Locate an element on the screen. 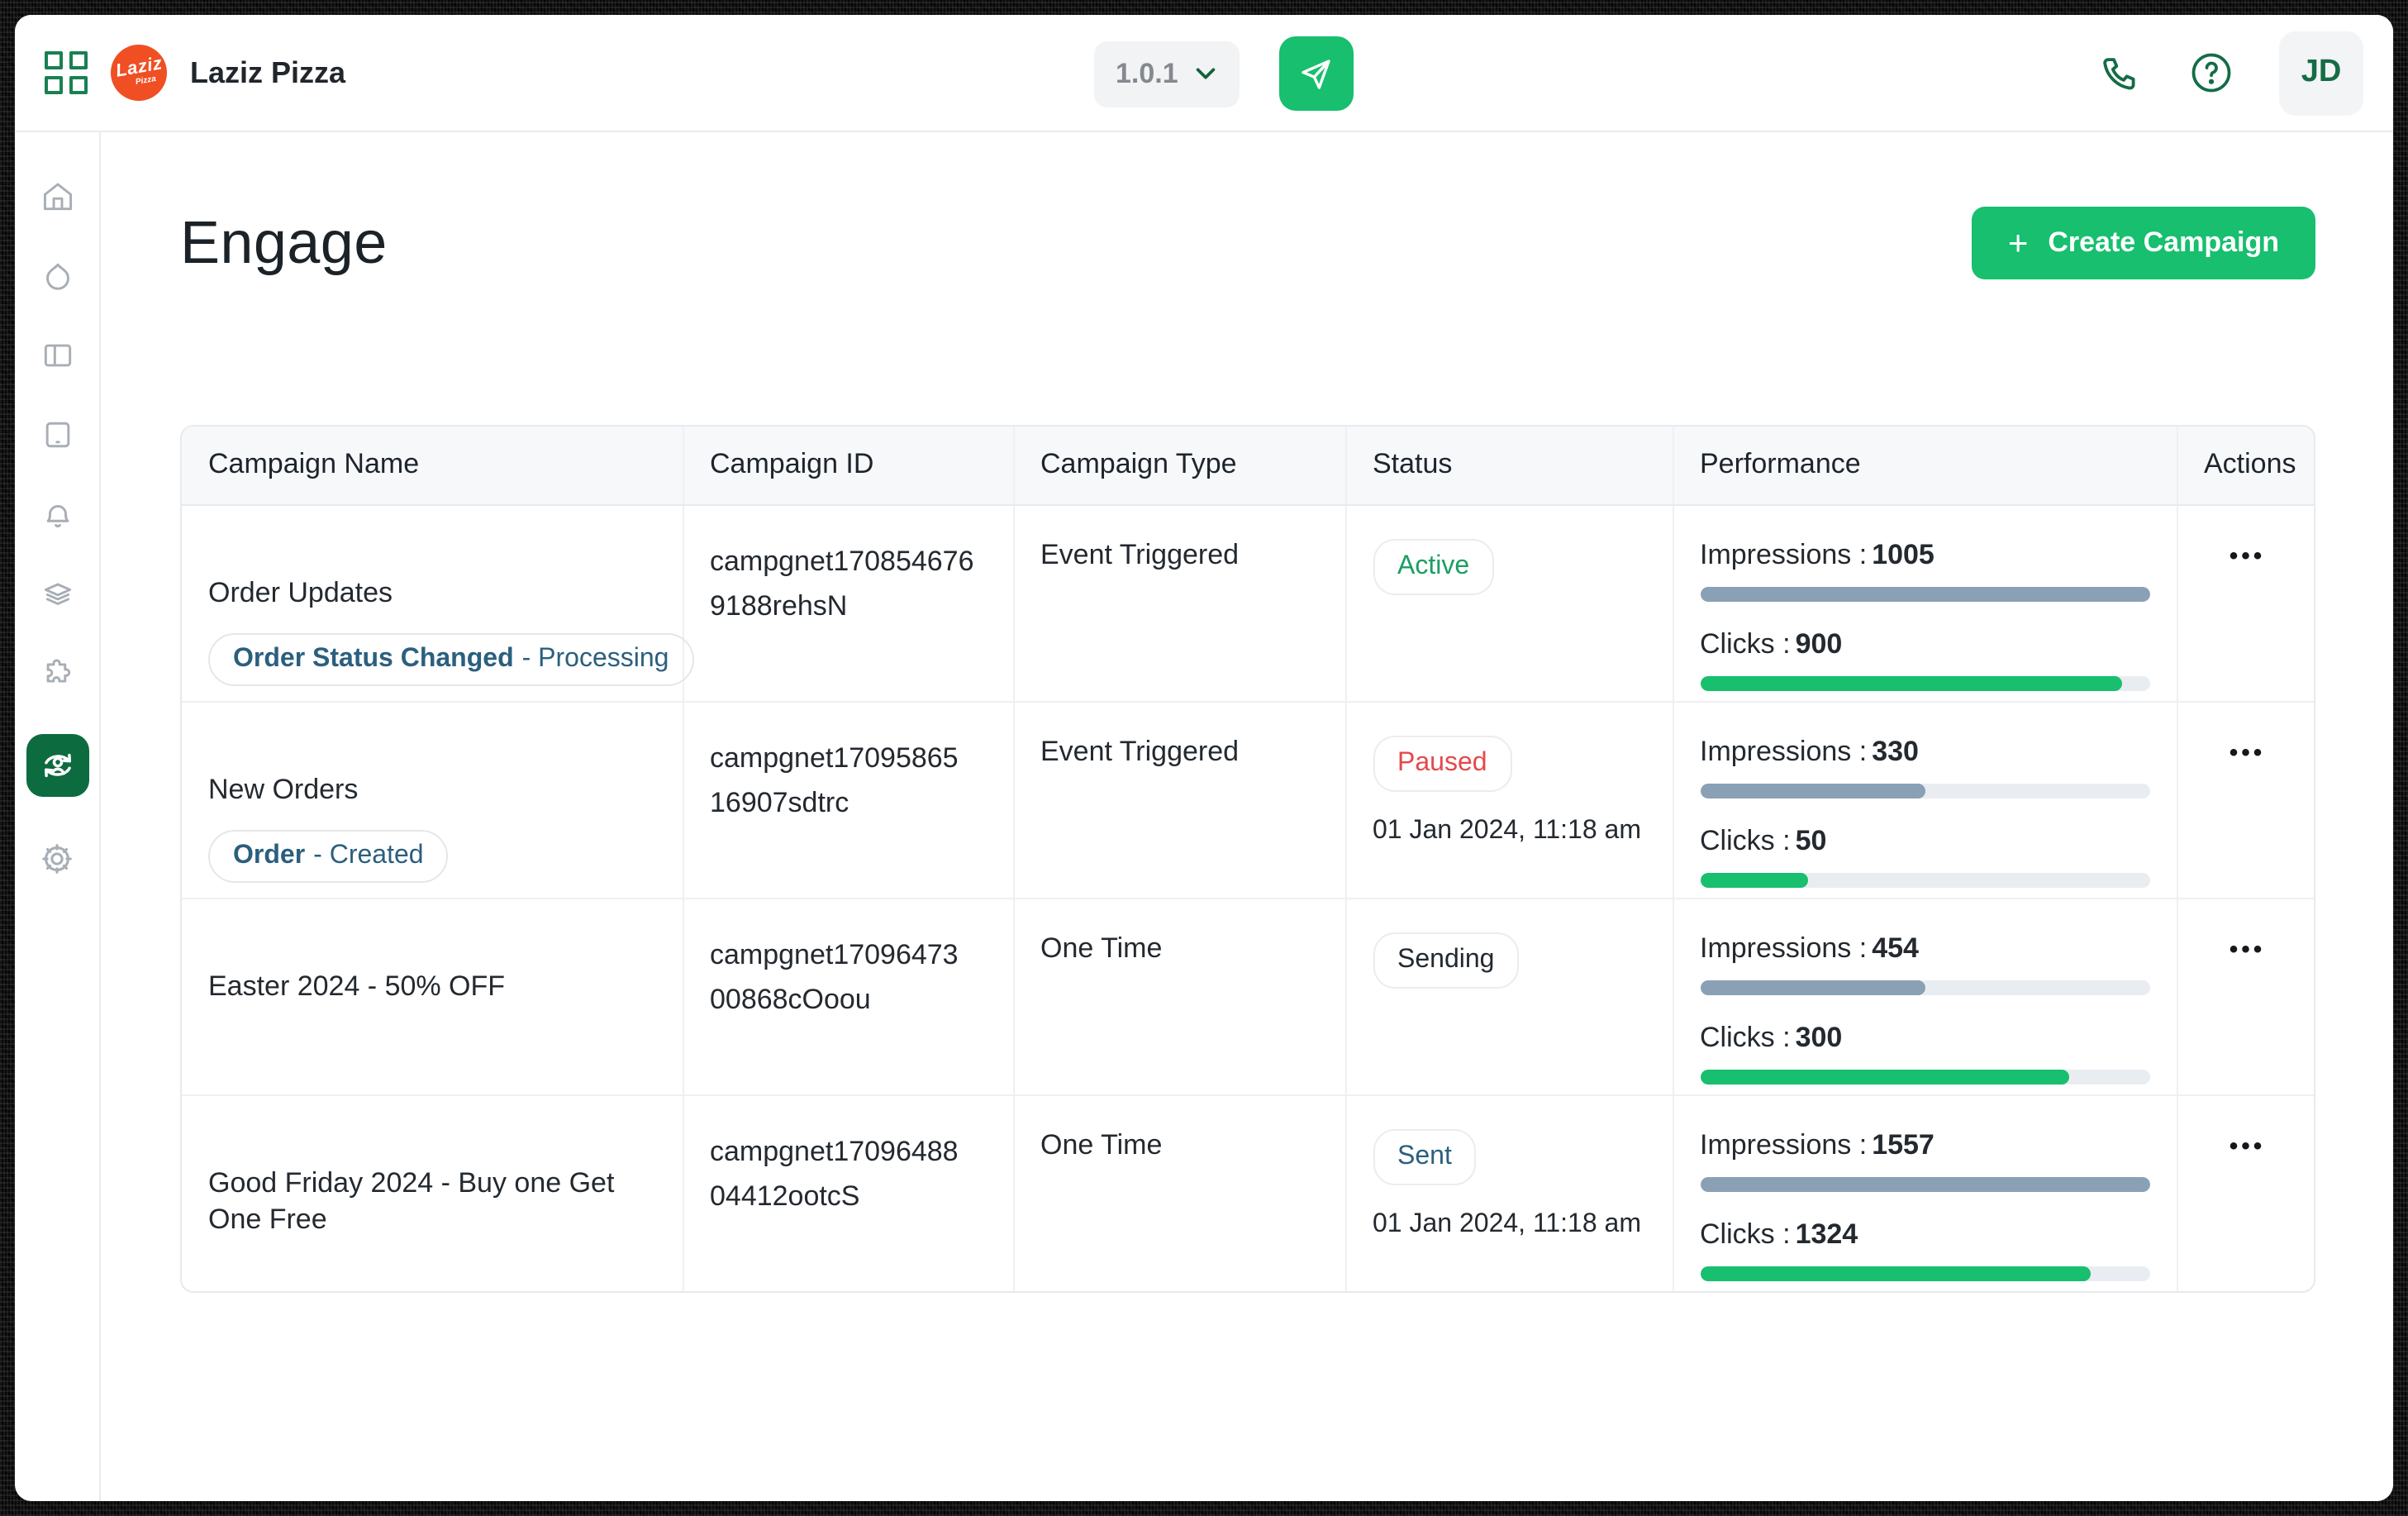 This screenshot has width=2408, height=1516. col-campaign-id: Campaign ID is located at coordinates (848, 466).